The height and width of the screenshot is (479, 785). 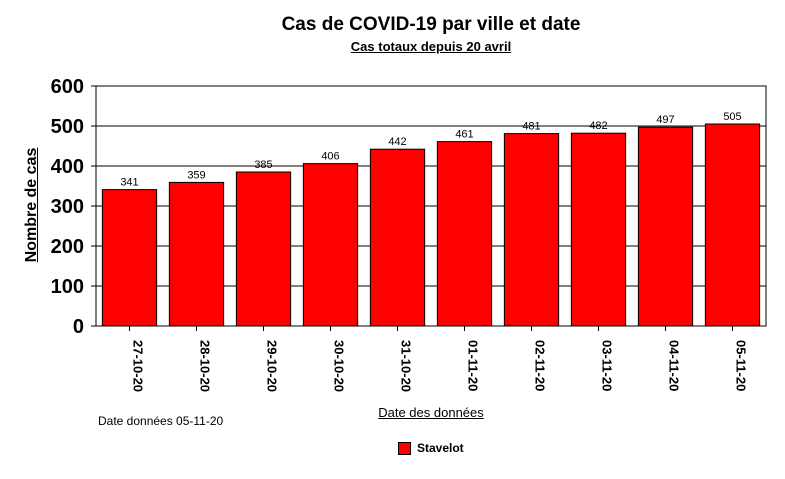 I want to click on data-label: 359, so click(x=196, y=175).